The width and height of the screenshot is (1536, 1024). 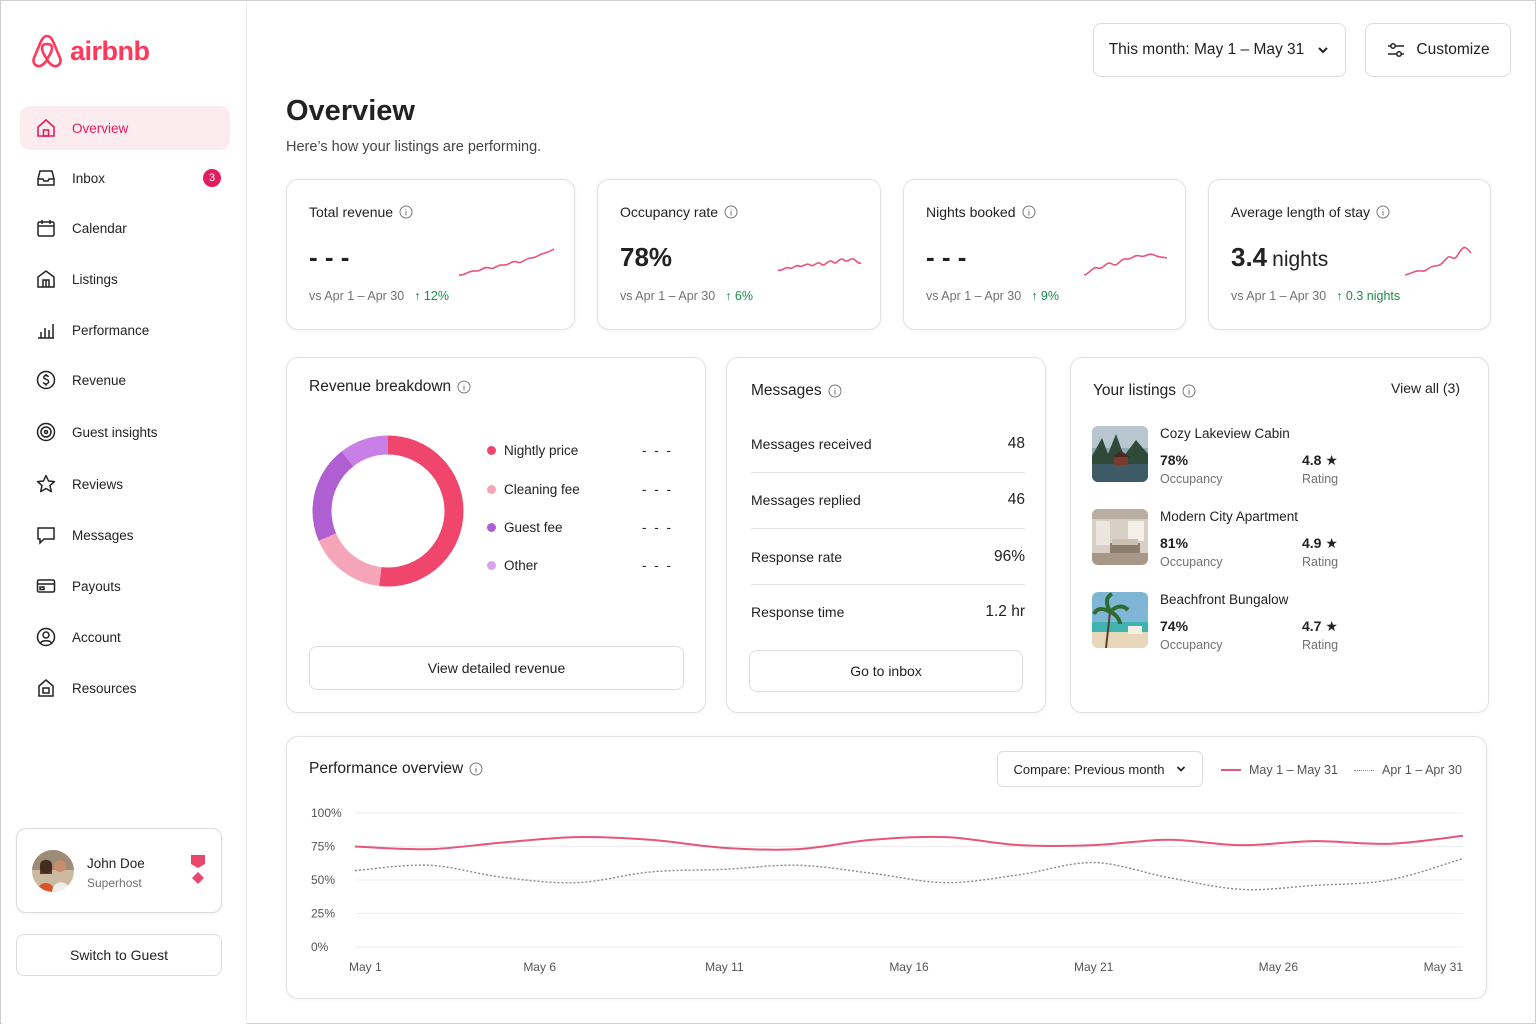 I want to click on kpi-delta: ↑ 0.3 nights, so click(x=1368, y=296).